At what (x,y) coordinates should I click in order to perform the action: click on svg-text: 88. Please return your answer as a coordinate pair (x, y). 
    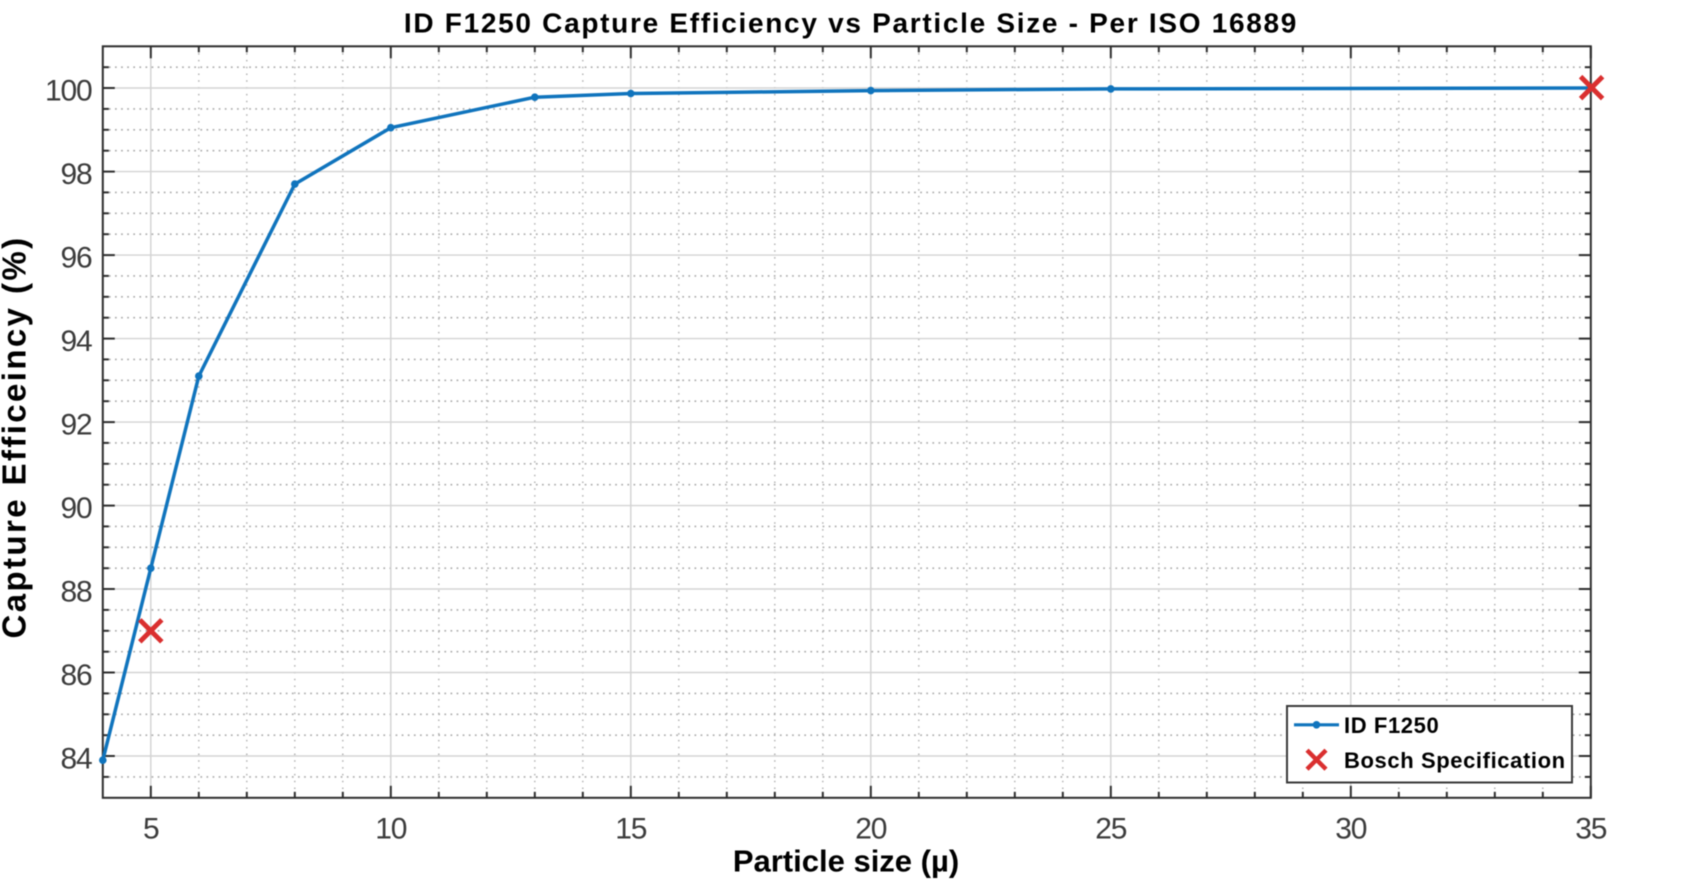
    Looking at the image, I should click on (76, 592).